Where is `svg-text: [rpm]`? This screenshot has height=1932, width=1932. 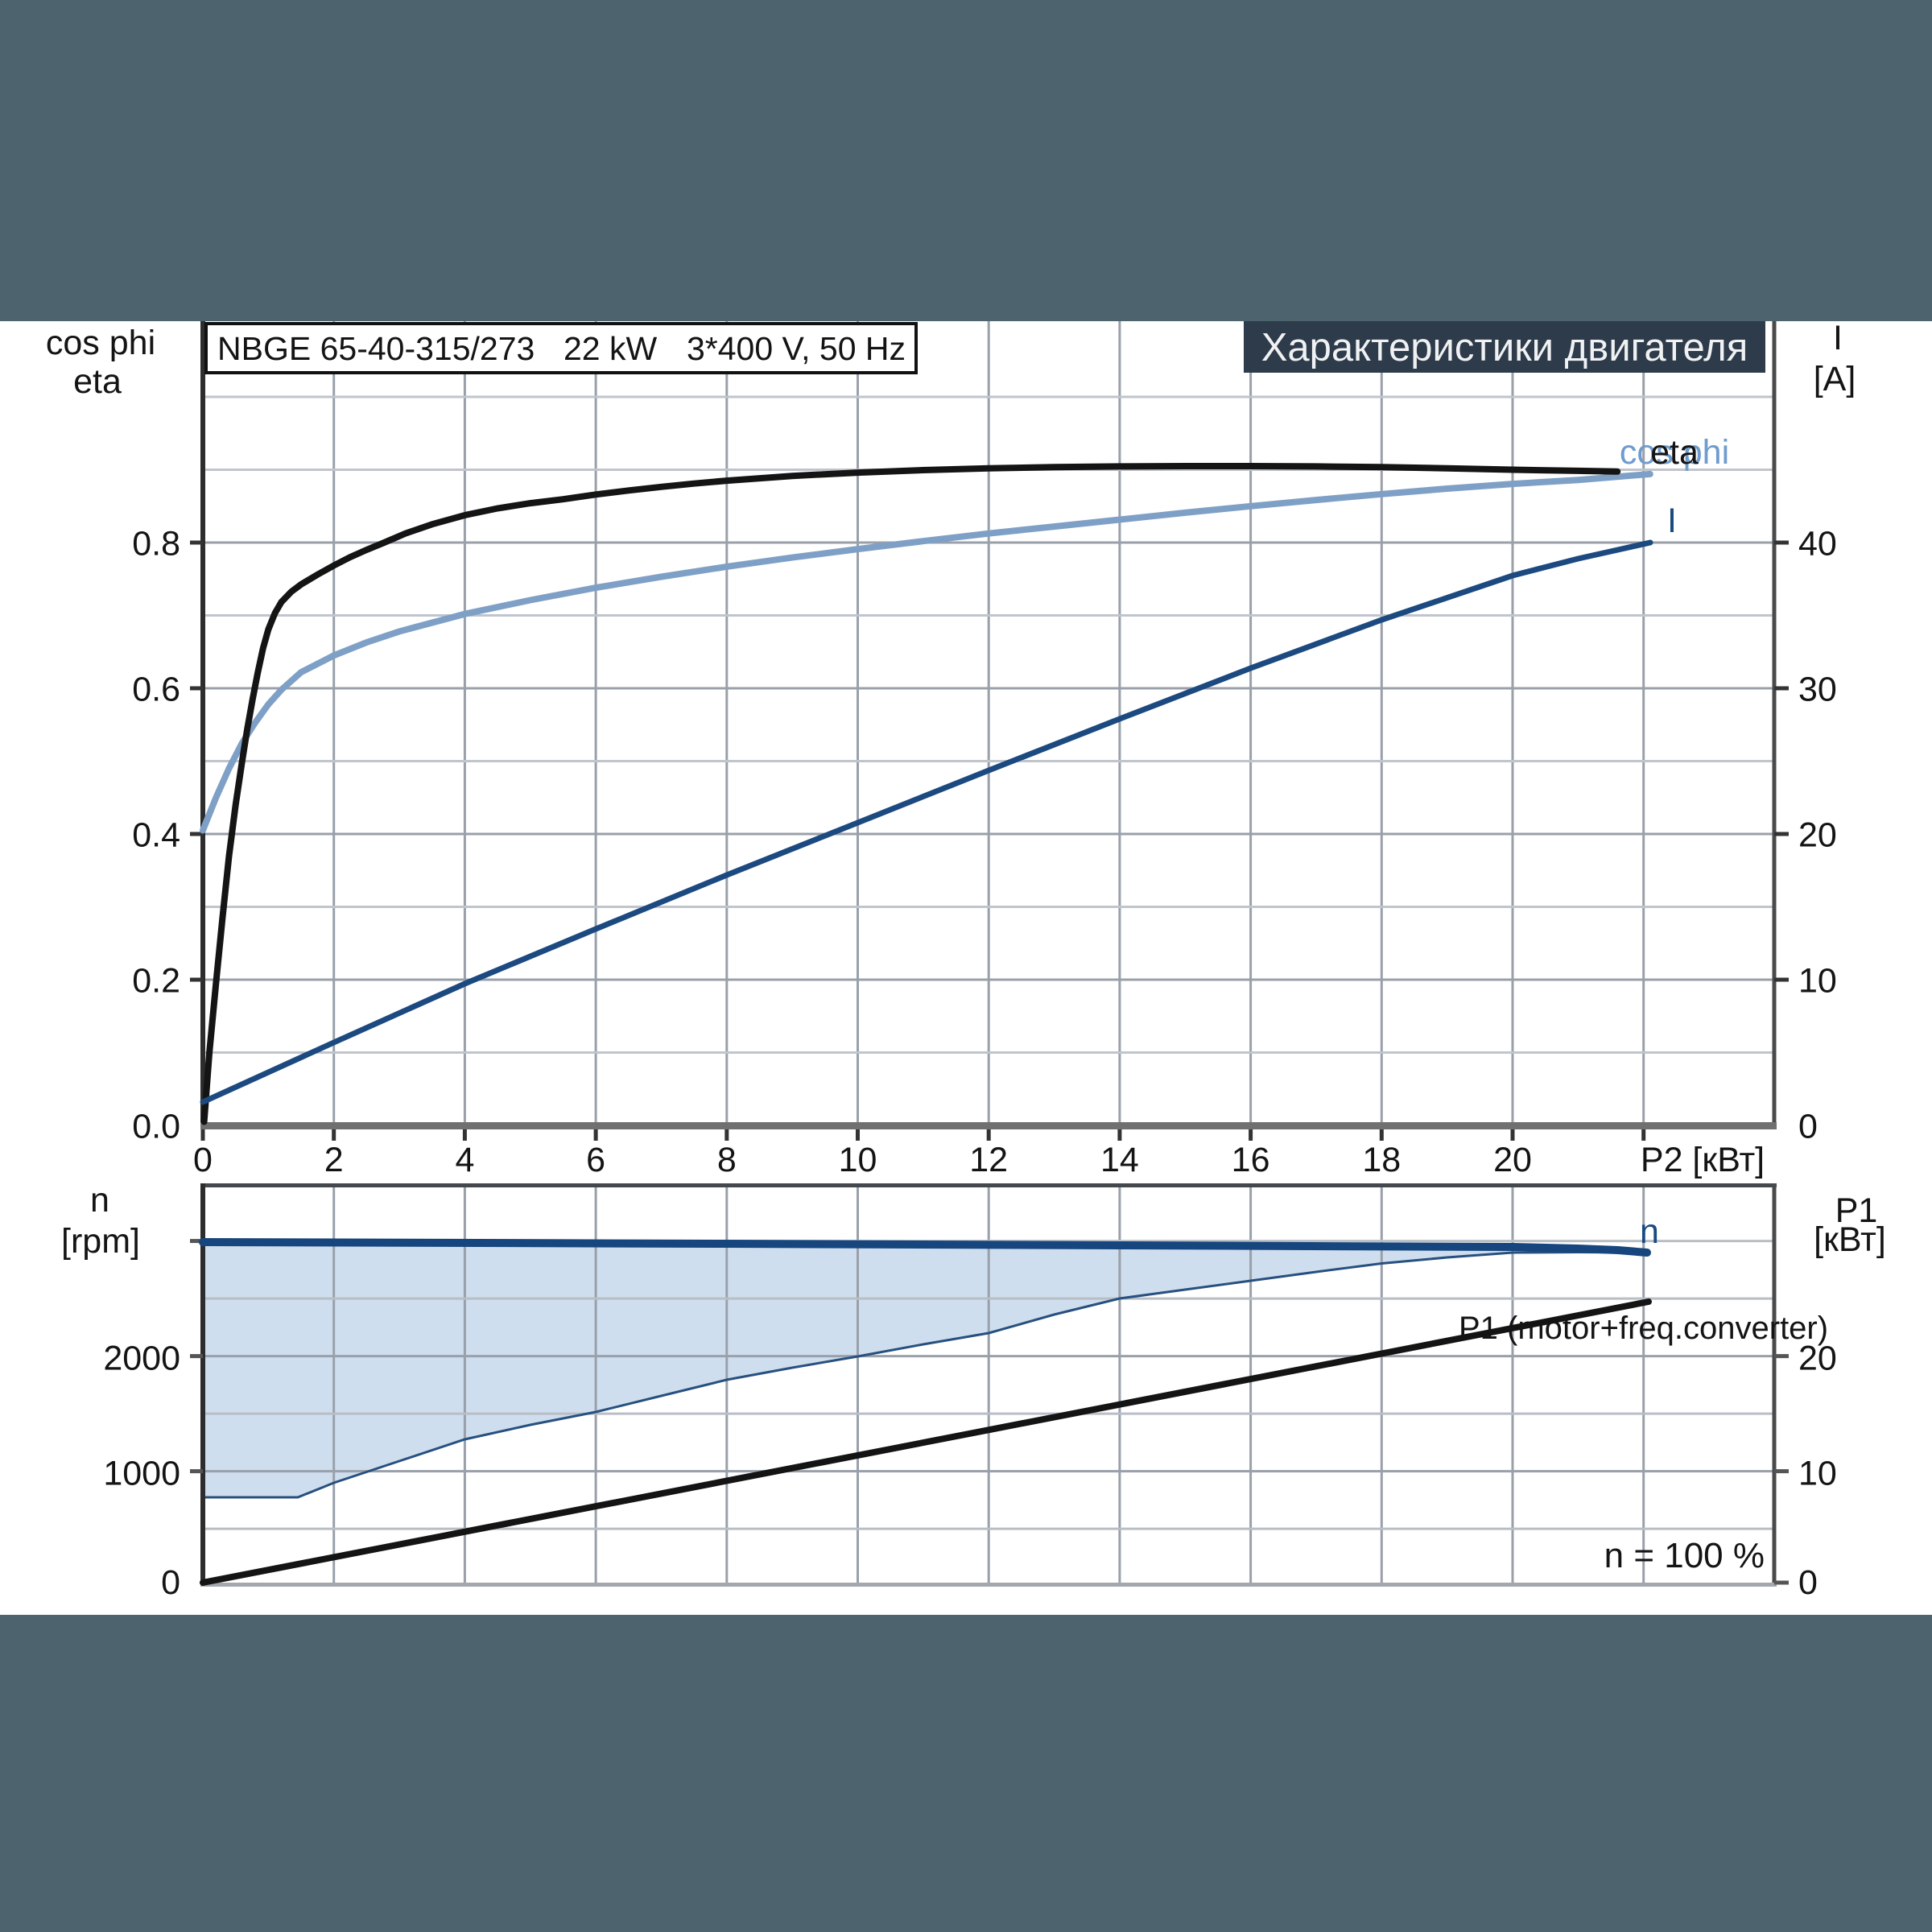
svg-text: [rpm] is located at coordinates (100, 1241).